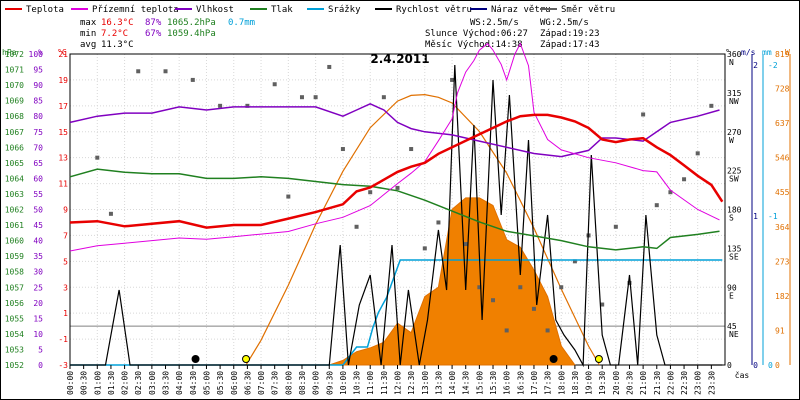  Describe the element at coordinates (152, 383) in the screenshot. I see `x-tick-label: 03:00` at that location.